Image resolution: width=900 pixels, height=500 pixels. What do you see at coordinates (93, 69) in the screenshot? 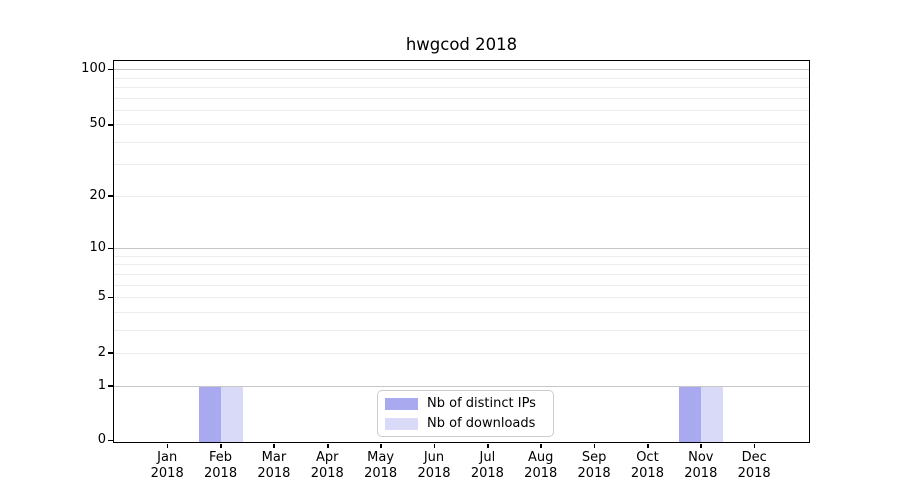
I see `y-axis-tick-label: 100` at bounding box center [93, 69].